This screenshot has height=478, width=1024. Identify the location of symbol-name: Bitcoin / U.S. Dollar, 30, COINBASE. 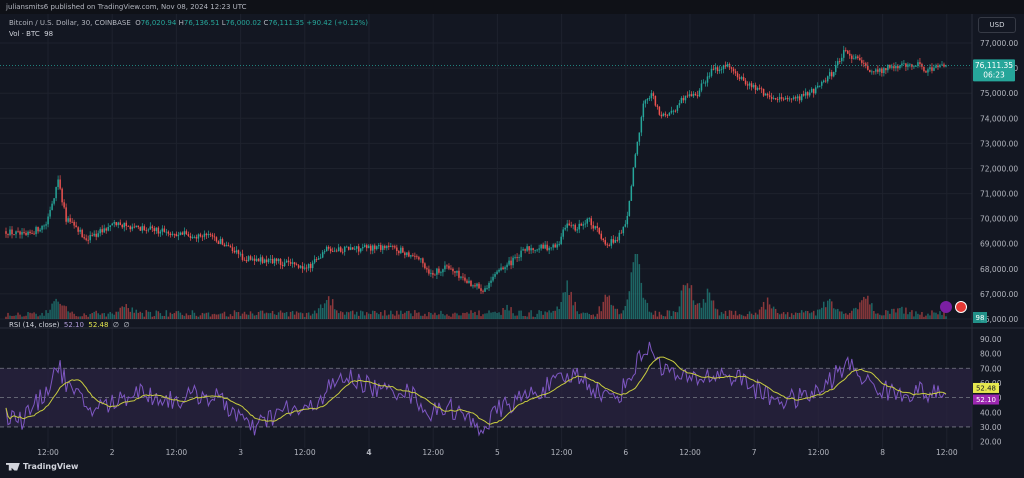
(70, 23).